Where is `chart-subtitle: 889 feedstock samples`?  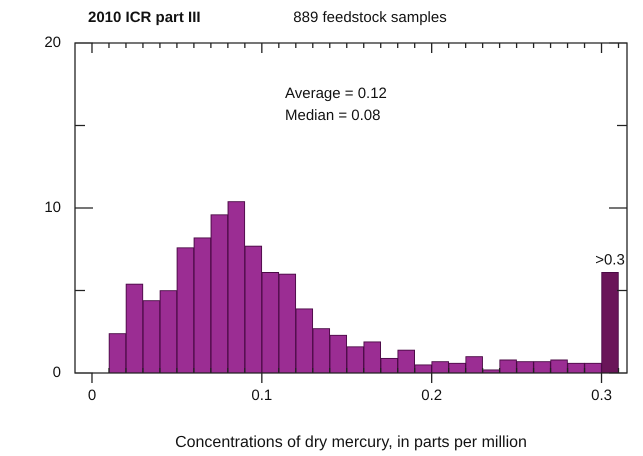 chart-subtitle: 889 feedstock samples is located at coordinates (370, 17).